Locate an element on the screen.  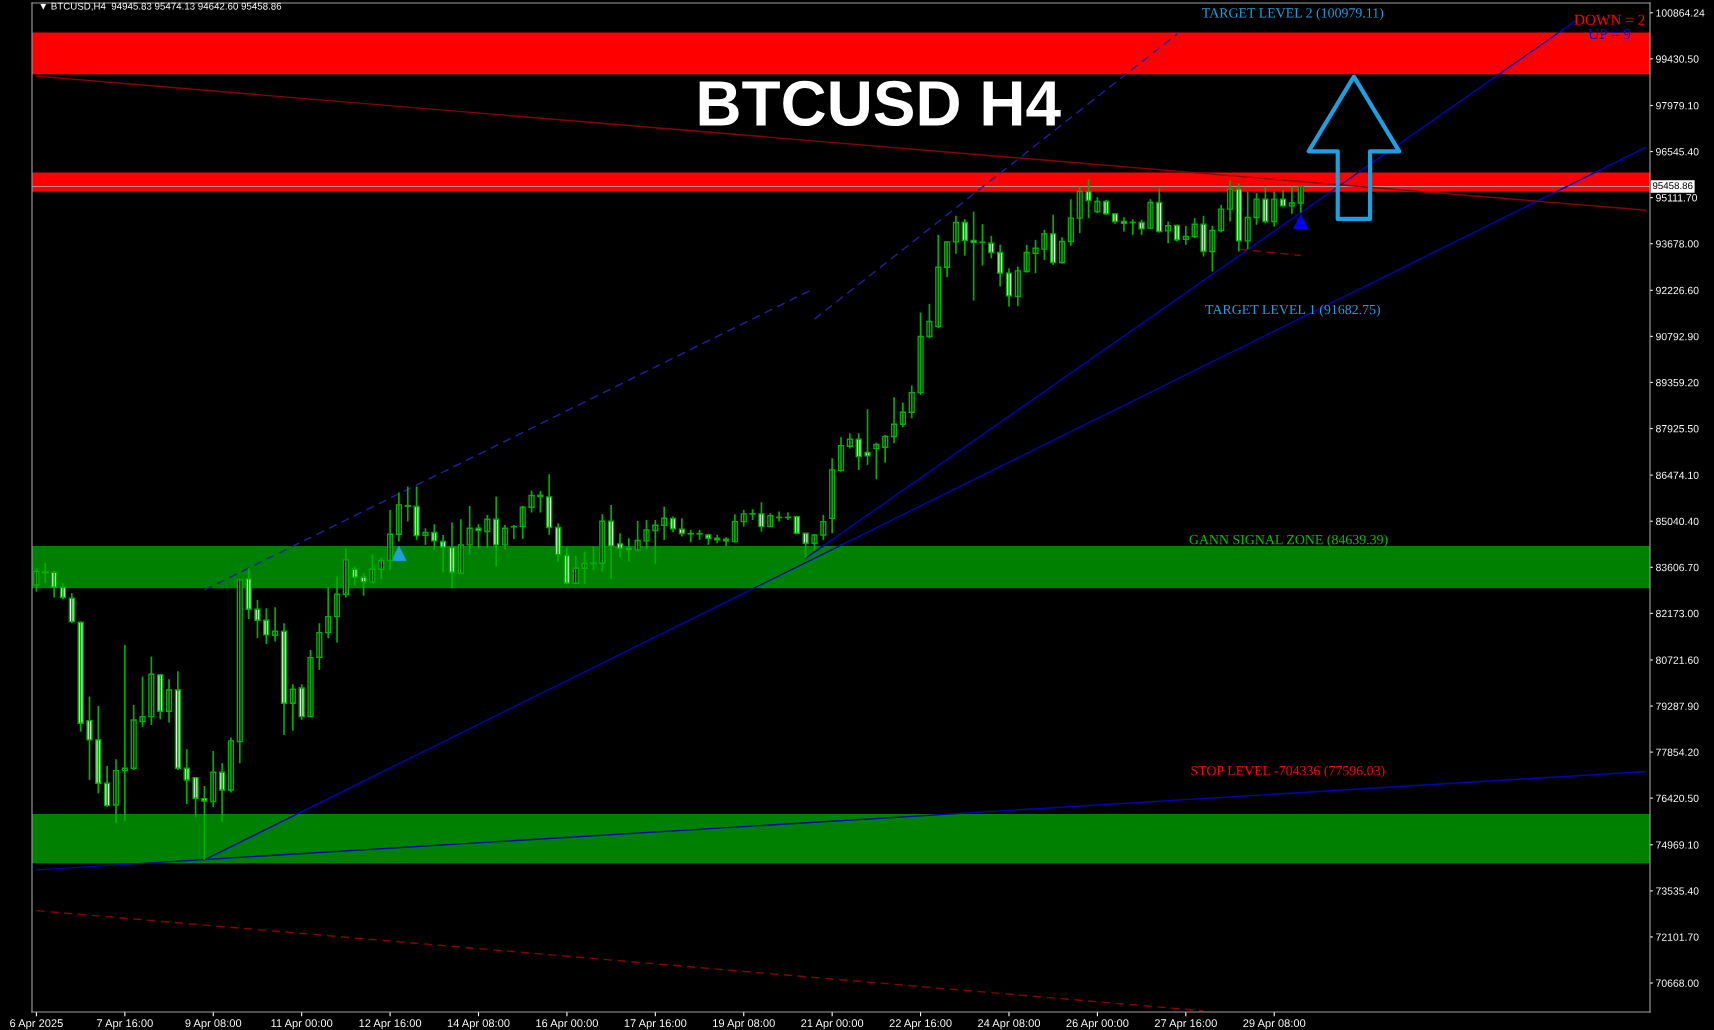
annotation: GANN SIGNAL ZONE (84639.39) is located at coordinates (1288, 541).